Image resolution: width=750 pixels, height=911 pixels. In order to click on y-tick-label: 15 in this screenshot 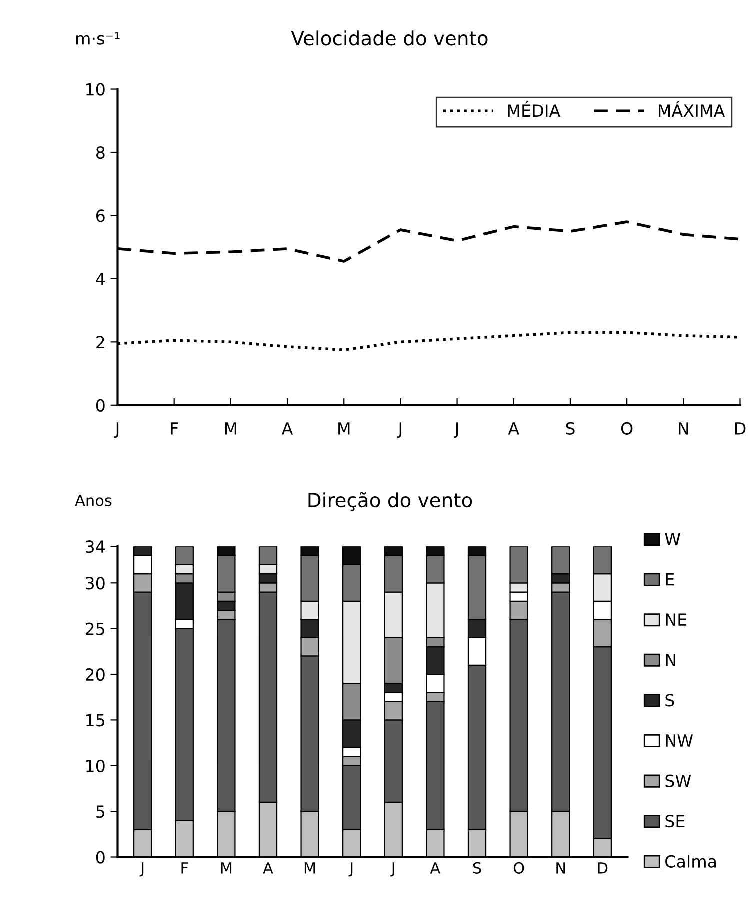, I will do `click(95, 720)`.